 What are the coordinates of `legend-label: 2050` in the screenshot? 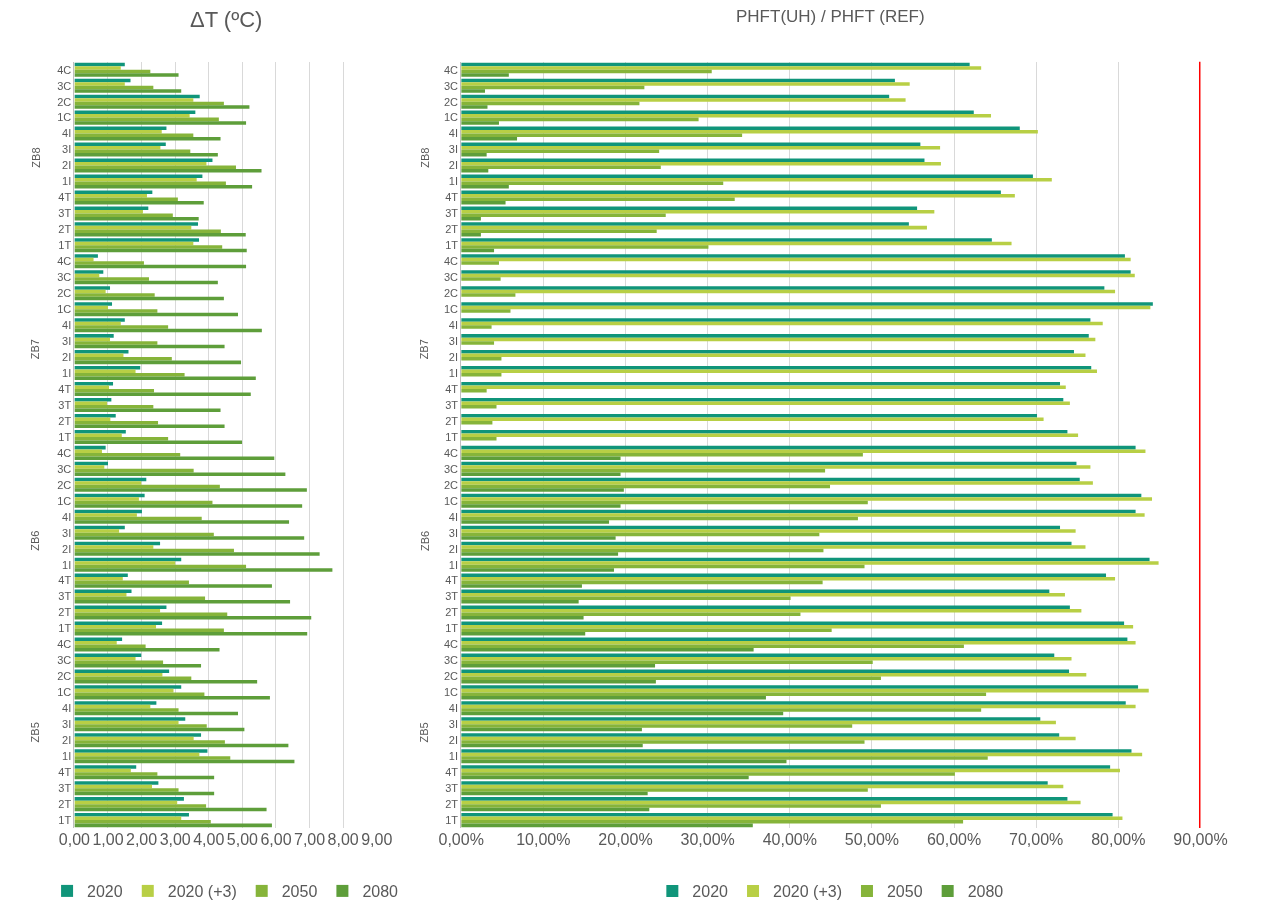 It's located at (904, 892).